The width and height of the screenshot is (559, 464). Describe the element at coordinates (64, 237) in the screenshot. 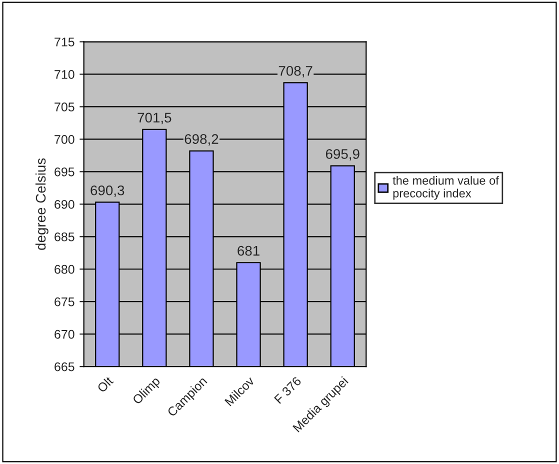

I see `y-tick-label: 685` at that location.